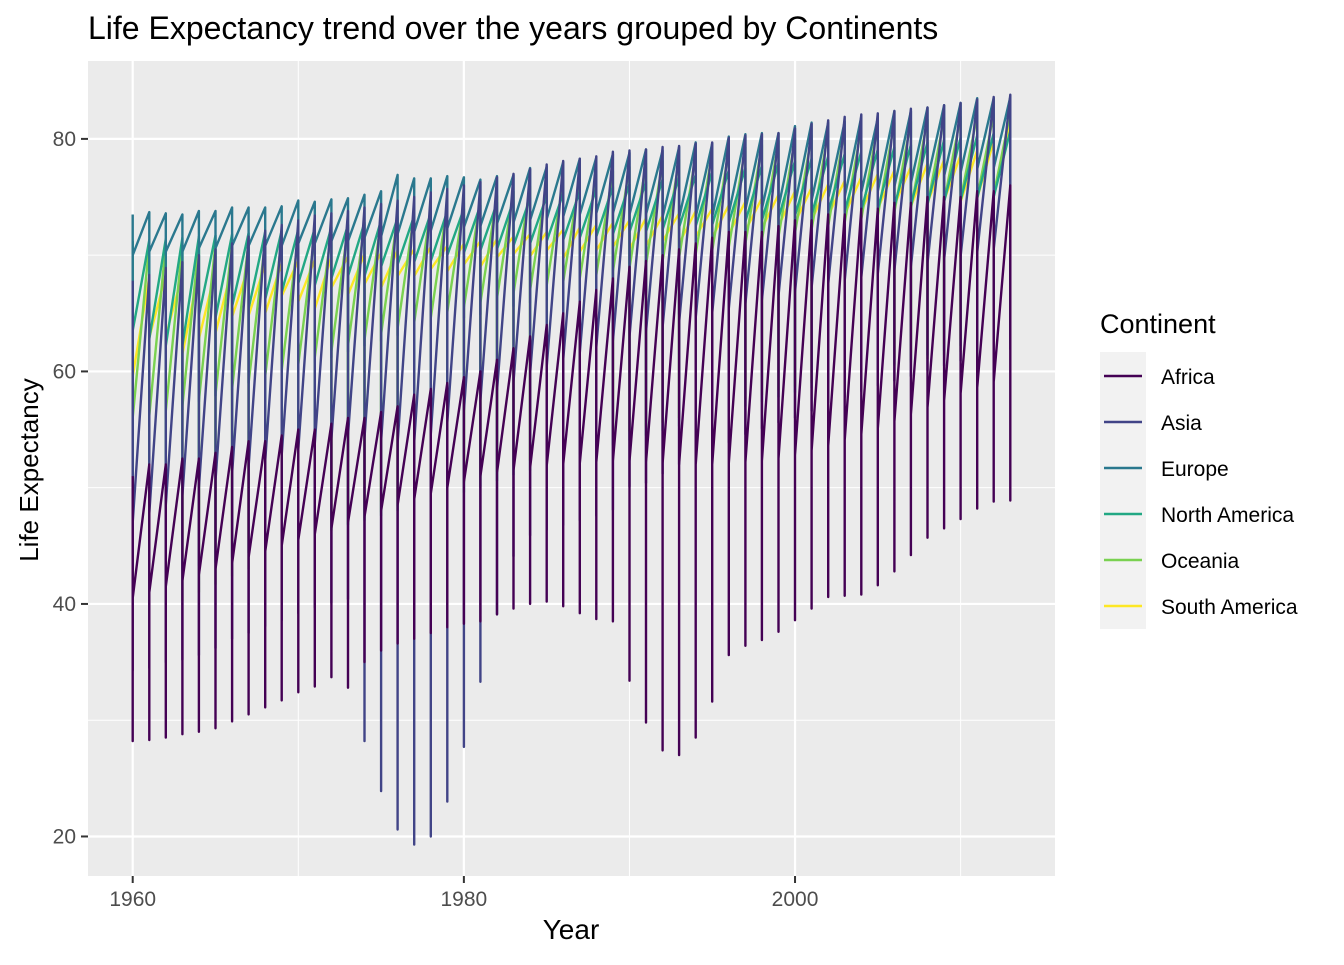 Image resolution: width=1344 pixels, height=965 pixels. Describe the element at coordinates (1188, 377) in the screenshot. I see `legend-label-africa: Africa` at that location.